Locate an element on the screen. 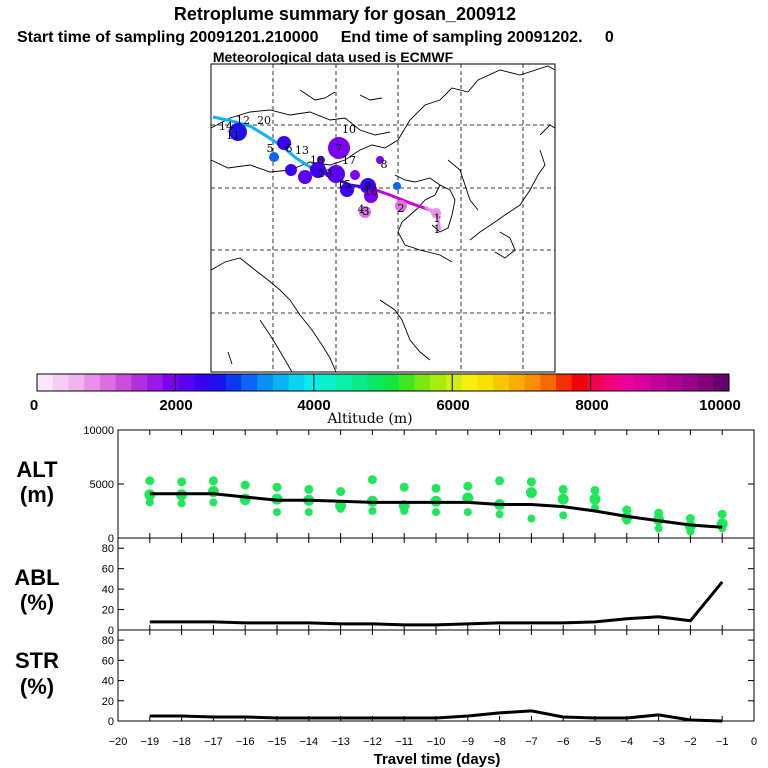 The image size is (768, 768). x-tick-label: −16 is located at coordinates (245, 742).